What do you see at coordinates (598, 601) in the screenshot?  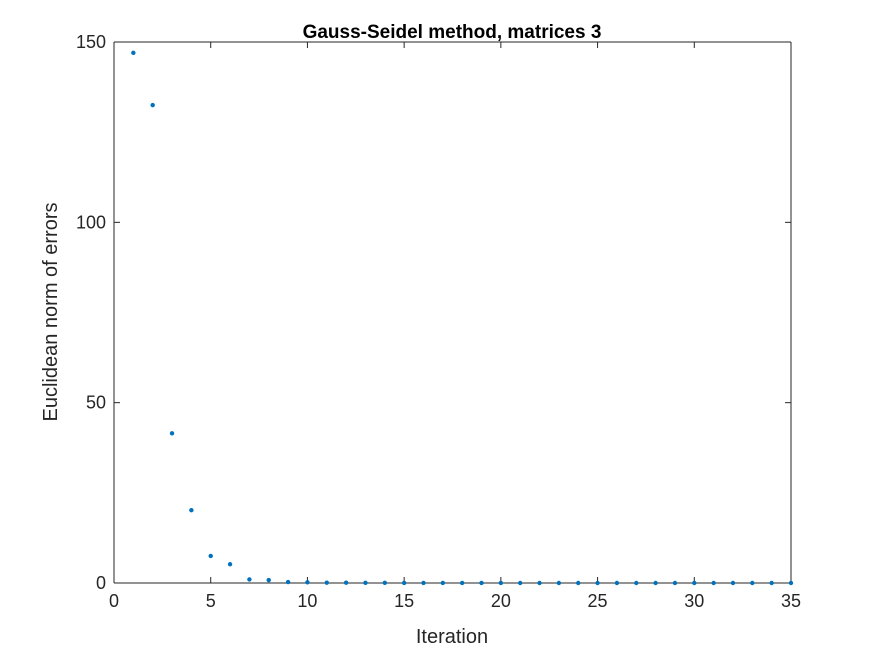 I see `x-tick-label: 25` at bounding box center [598, 601].